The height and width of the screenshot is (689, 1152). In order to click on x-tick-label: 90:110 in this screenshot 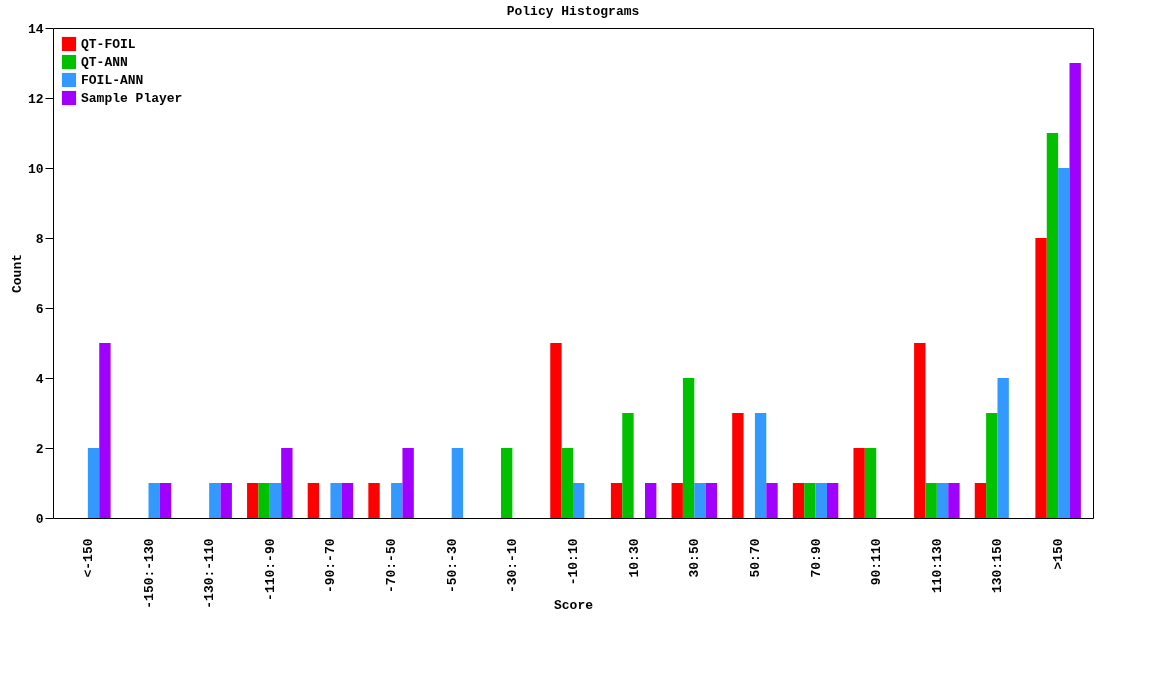, I will do `click(877, 562)`.